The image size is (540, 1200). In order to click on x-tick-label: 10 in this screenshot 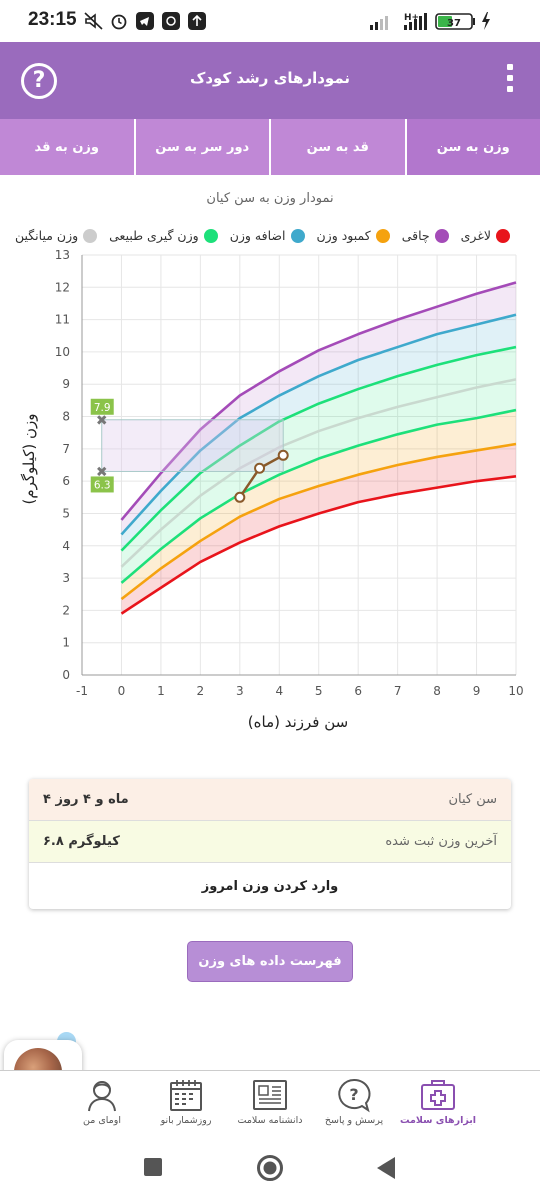, I will do `click(515, 691)`.